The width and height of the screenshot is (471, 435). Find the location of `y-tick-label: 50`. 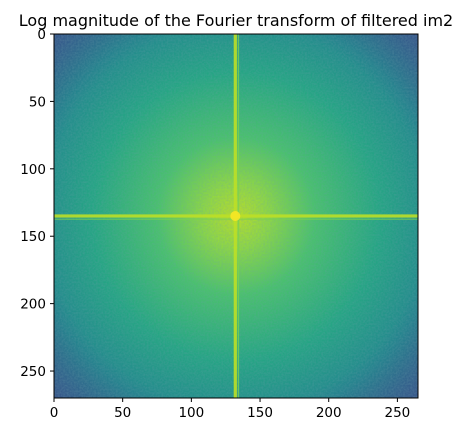

y-tick-label: 50 is located at coordinates (37, 102).